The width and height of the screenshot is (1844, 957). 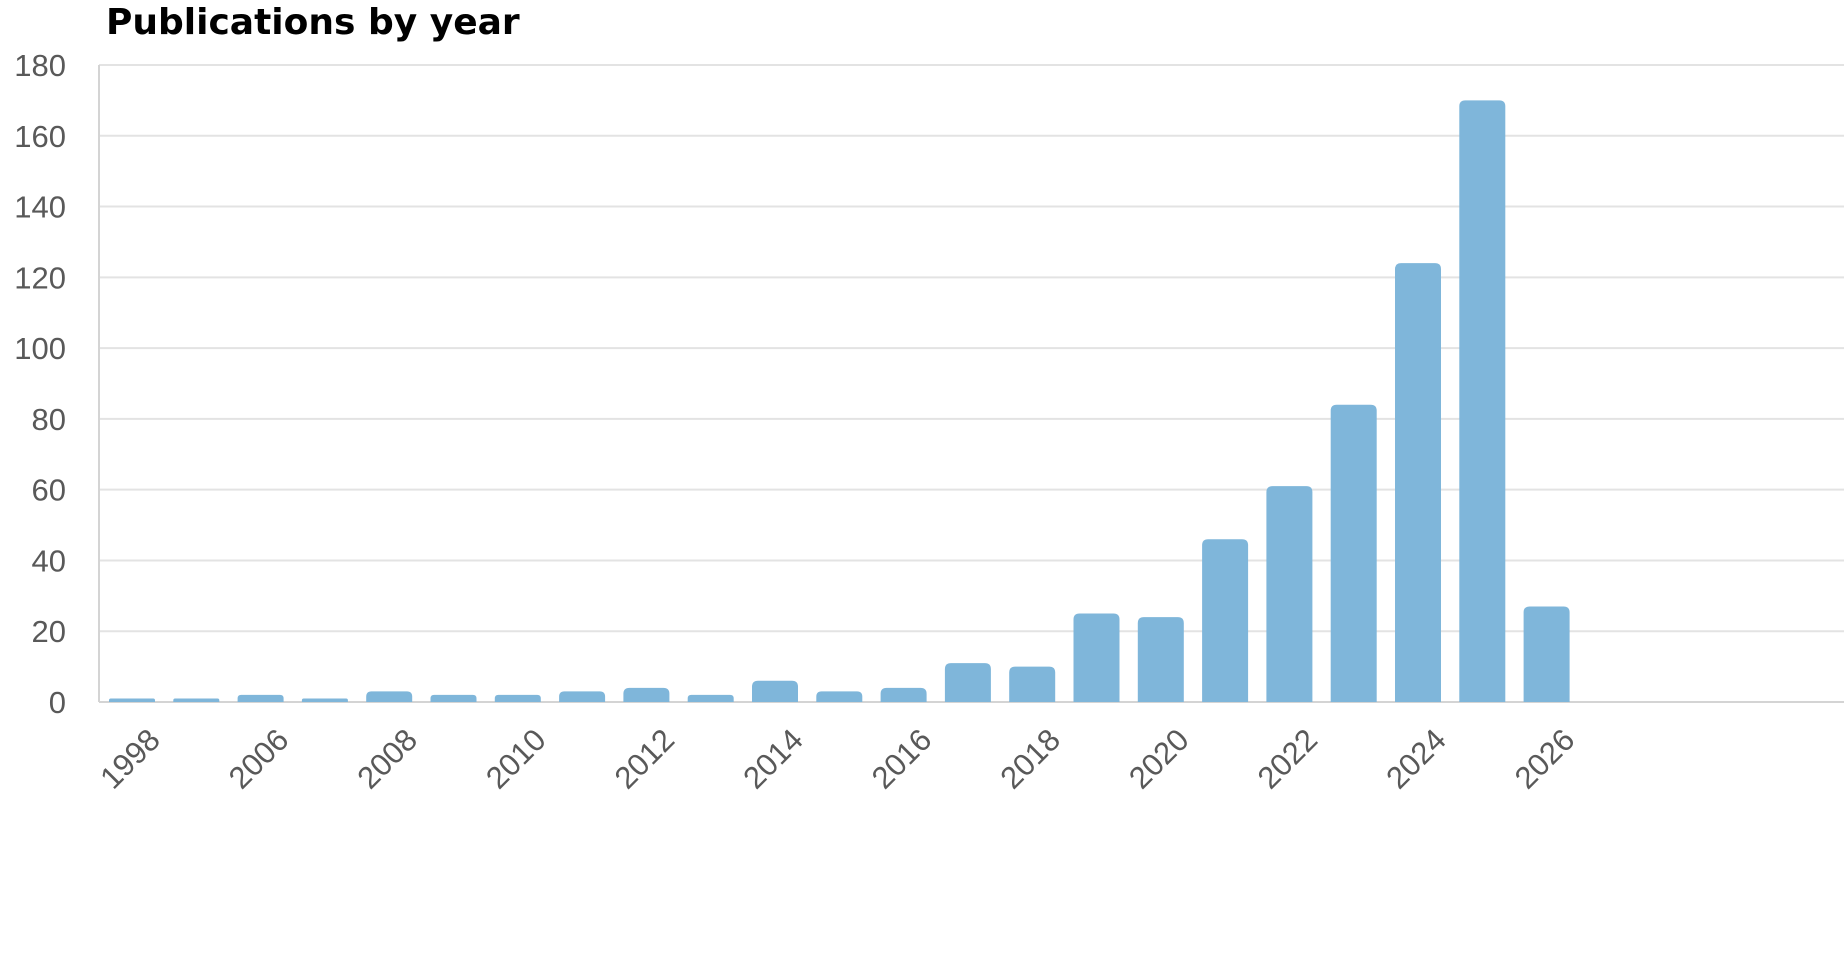 I want to click on x-tick-label: 2012, so click(x=645, y=759).